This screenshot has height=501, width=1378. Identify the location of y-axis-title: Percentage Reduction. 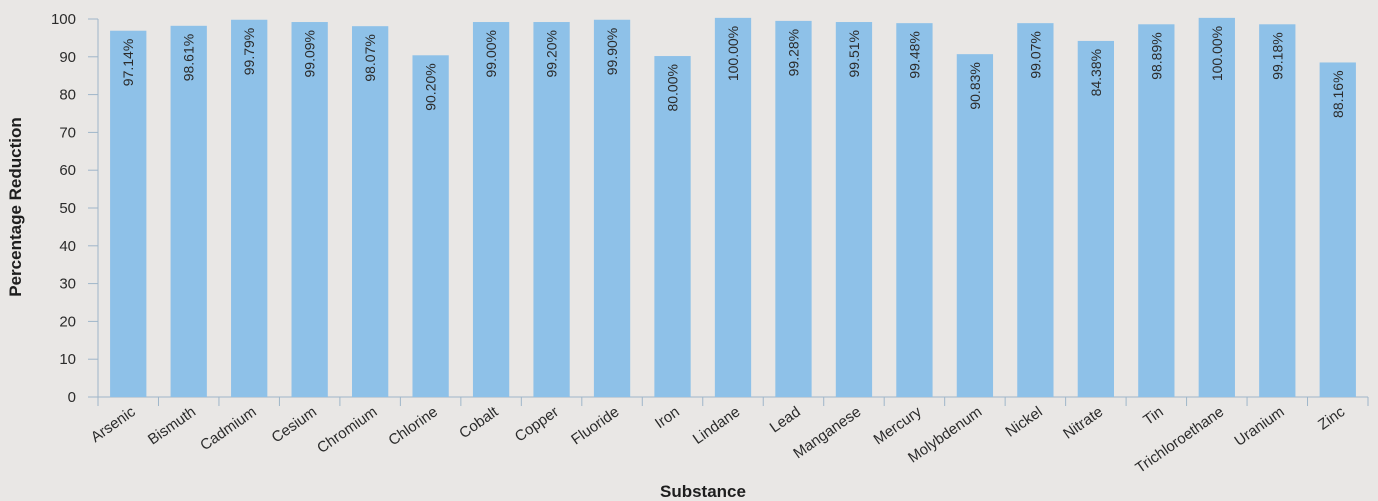
(15, 207).